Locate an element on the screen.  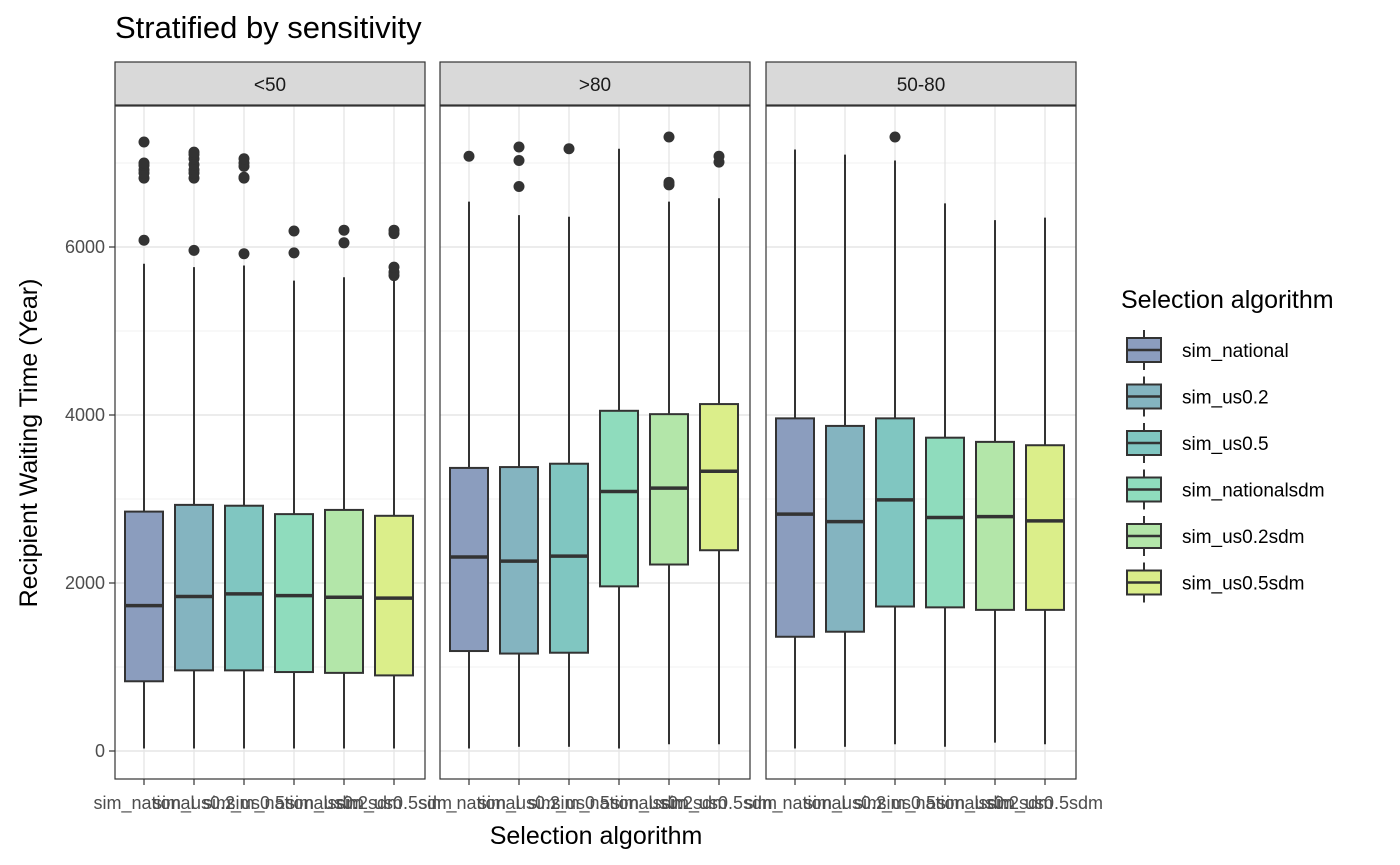
facet-strip-label: <50 is located at coordinates (270, 85).